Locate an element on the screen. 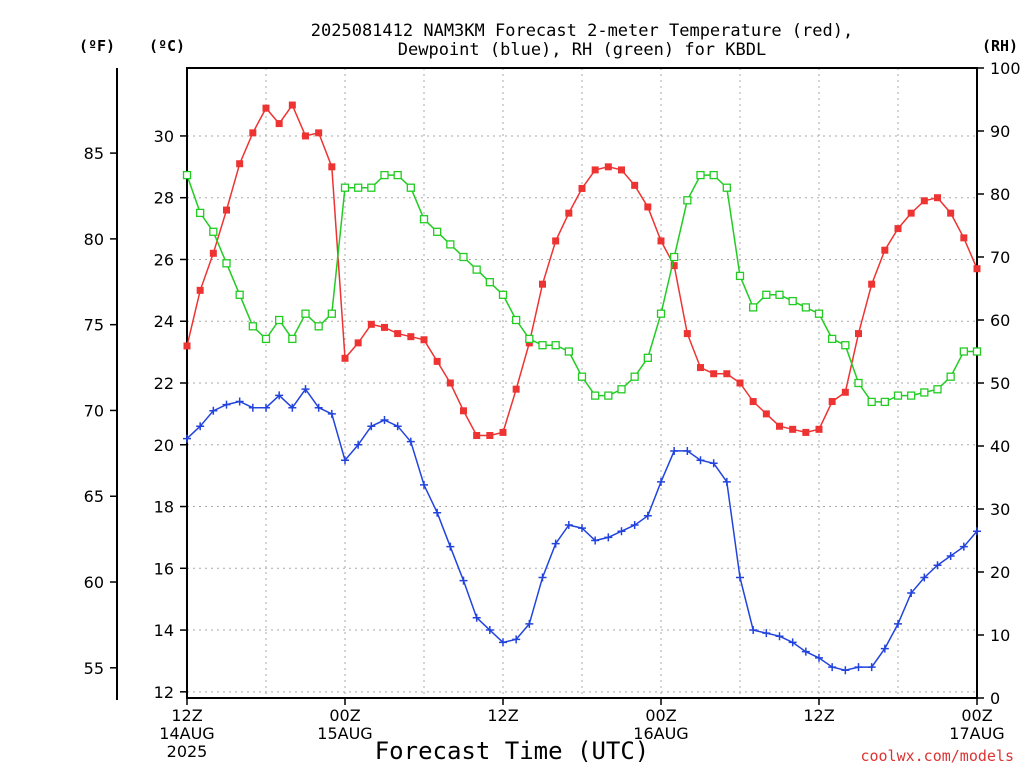  rh-tick-label: 60 is located at coordinates (1000, 320).